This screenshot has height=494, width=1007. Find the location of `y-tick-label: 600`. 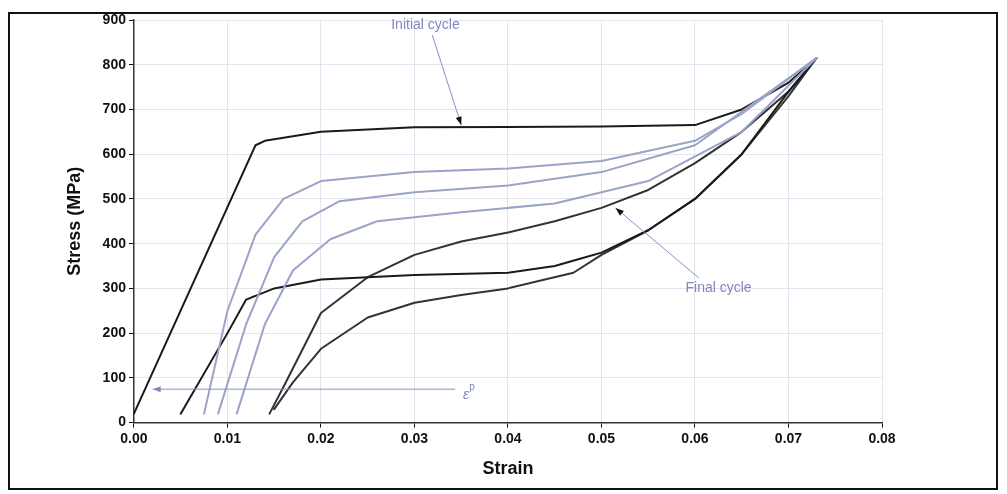

y-tick-label: 600 is located at coordinates (114, 153).